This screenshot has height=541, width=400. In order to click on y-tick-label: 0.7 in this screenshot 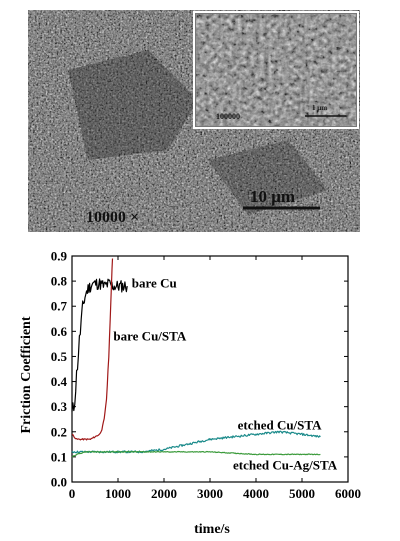, I will do `click(59, 306)`.